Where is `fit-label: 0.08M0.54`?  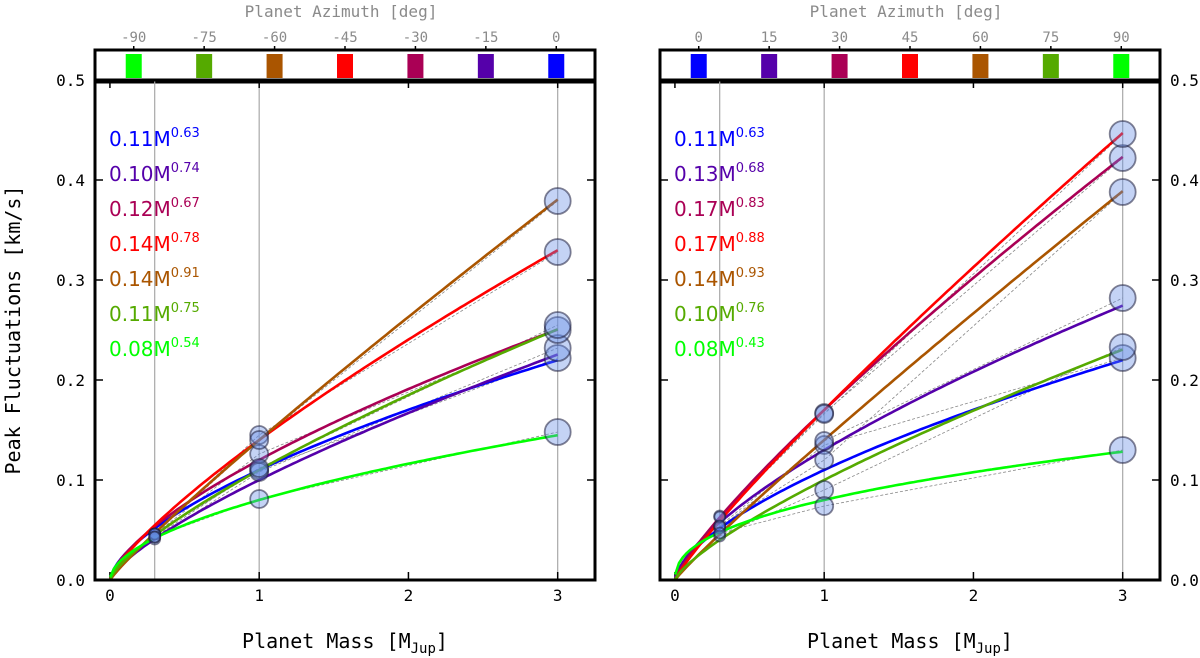
fit-label: 0.08M0.54 is located at coordinates (154, 348).